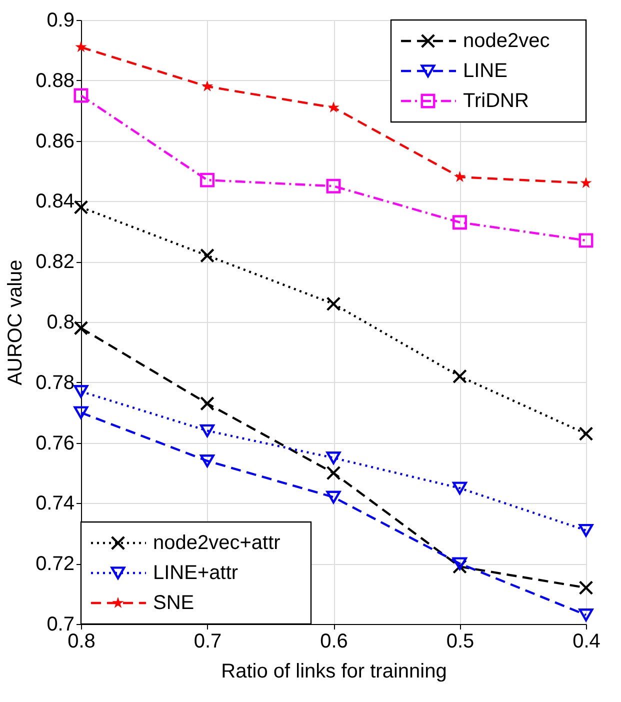  Describe the element at coordinates (60, 21) in the screenshot. I see `y-tick-label: 0.9` at that location.